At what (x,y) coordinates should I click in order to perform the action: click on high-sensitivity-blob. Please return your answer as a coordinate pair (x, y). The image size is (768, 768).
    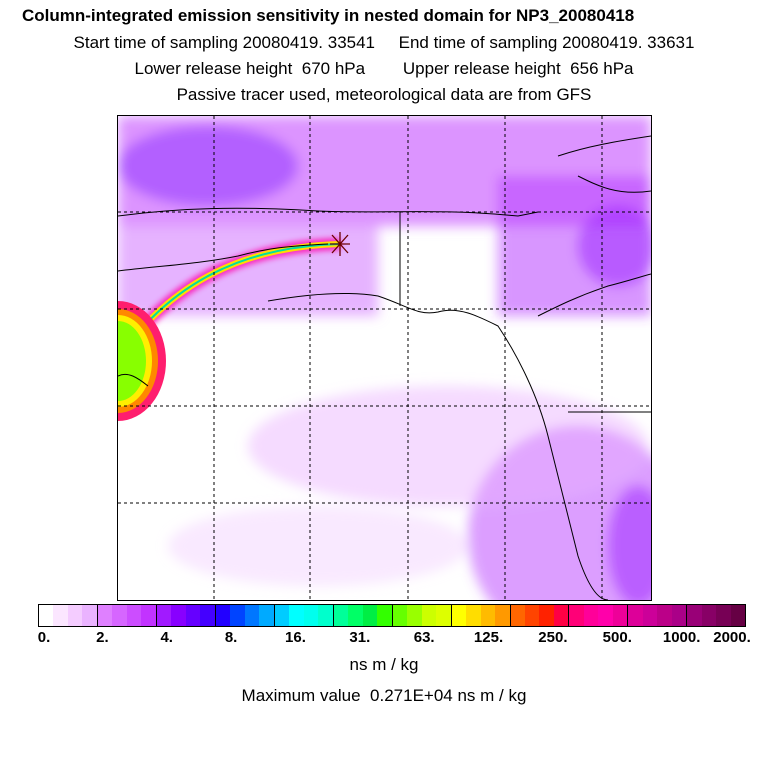
    Looking at the image, I should click on (142, 361).